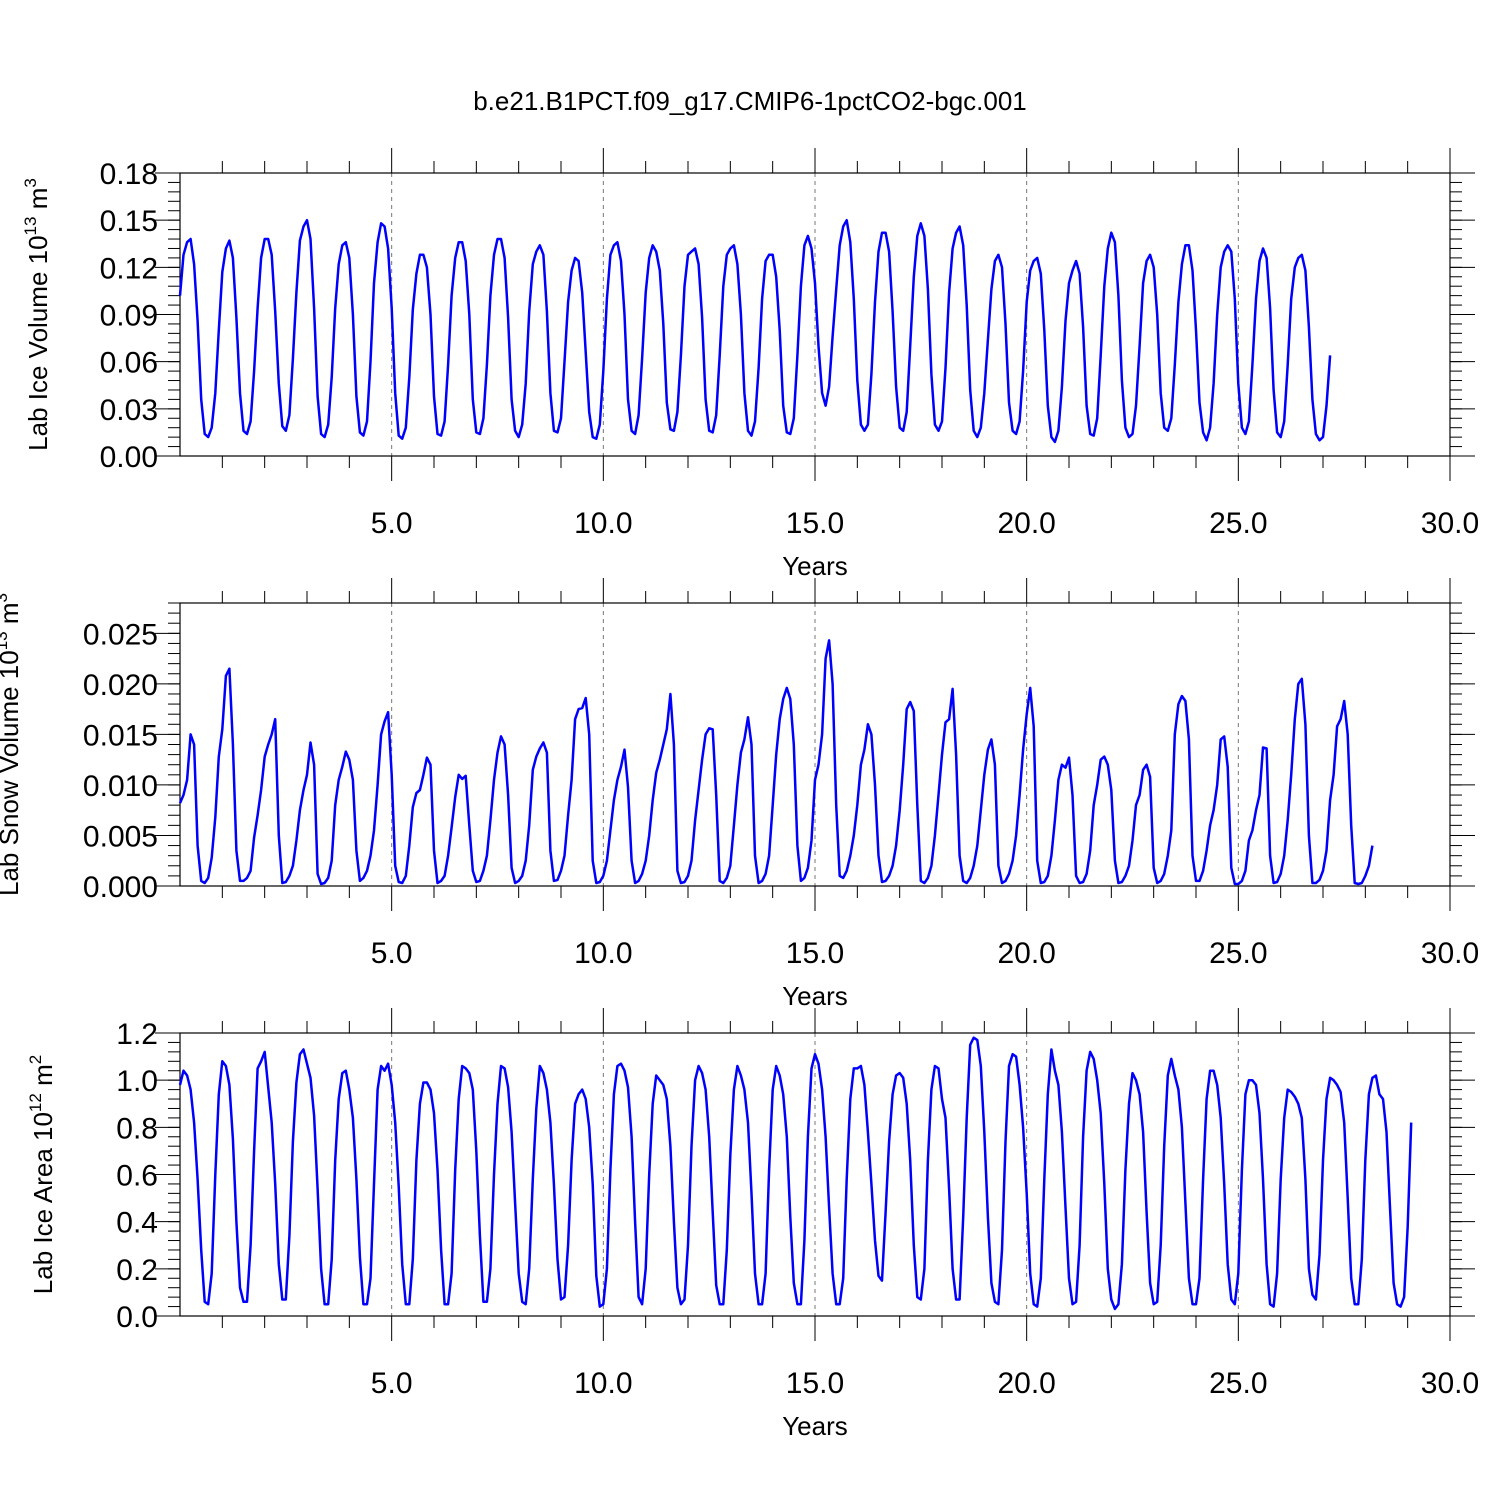  What do you see at coordinates (137, 1176) in the screenshot?
I see `y-tick-label: 0.6` at bounding box center [137, 1176].